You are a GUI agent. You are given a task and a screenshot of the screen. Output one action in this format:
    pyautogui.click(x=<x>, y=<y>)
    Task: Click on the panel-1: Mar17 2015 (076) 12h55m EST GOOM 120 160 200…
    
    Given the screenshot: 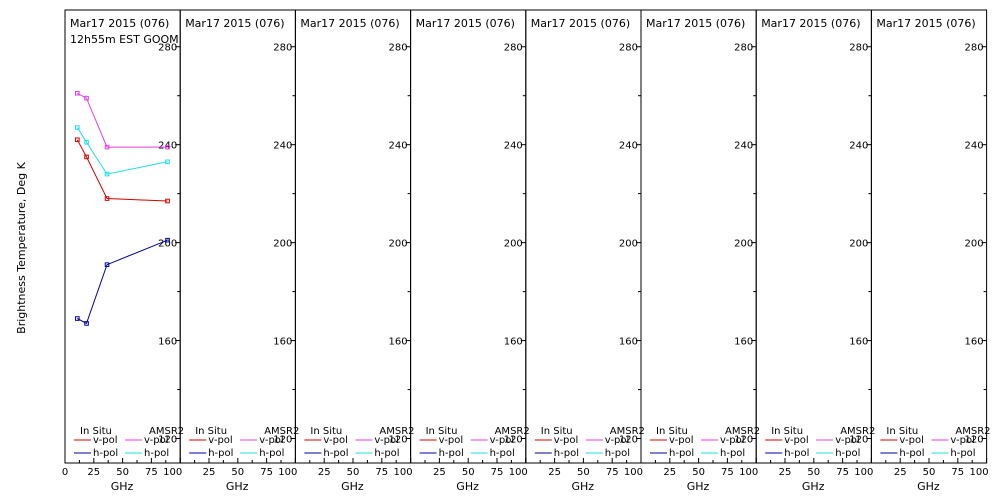 What is the action you would take?
    pyautogui.click(x=123, y=251)
    